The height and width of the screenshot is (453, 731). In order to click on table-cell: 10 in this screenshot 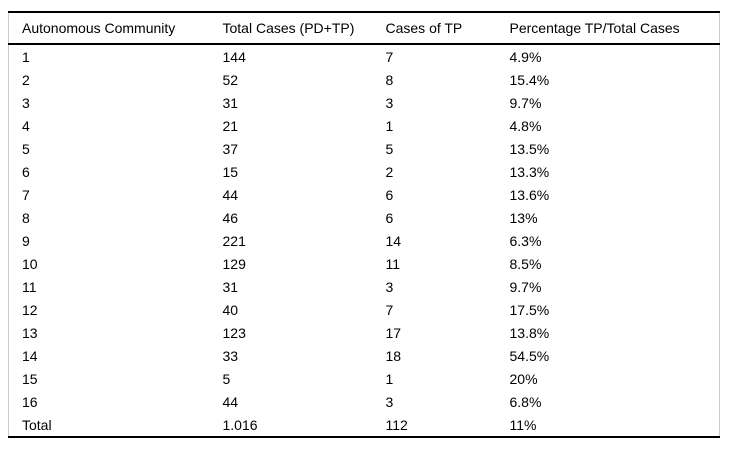, I will do `click(30, 263)`.